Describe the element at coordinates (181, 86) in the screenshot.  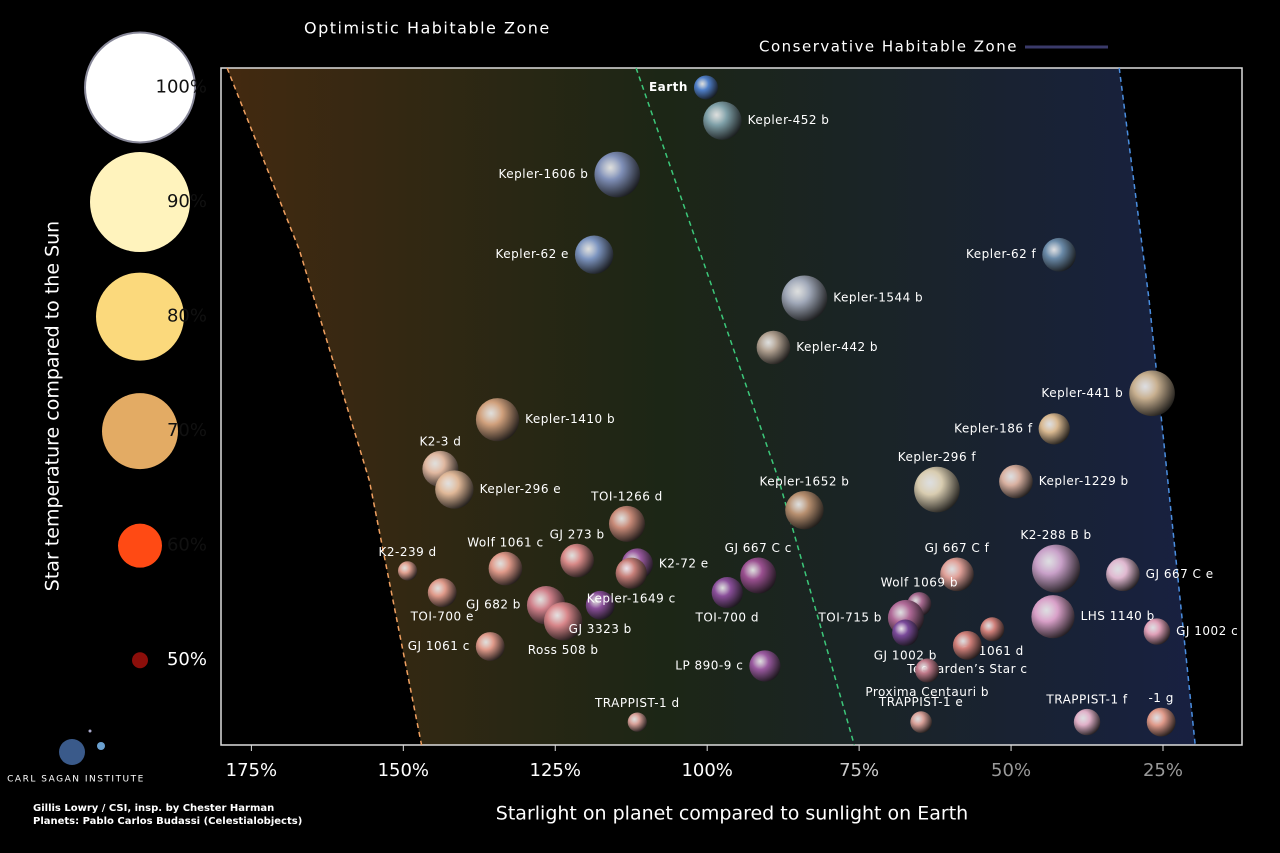
I see `y-tick-label: 100%` at that location.